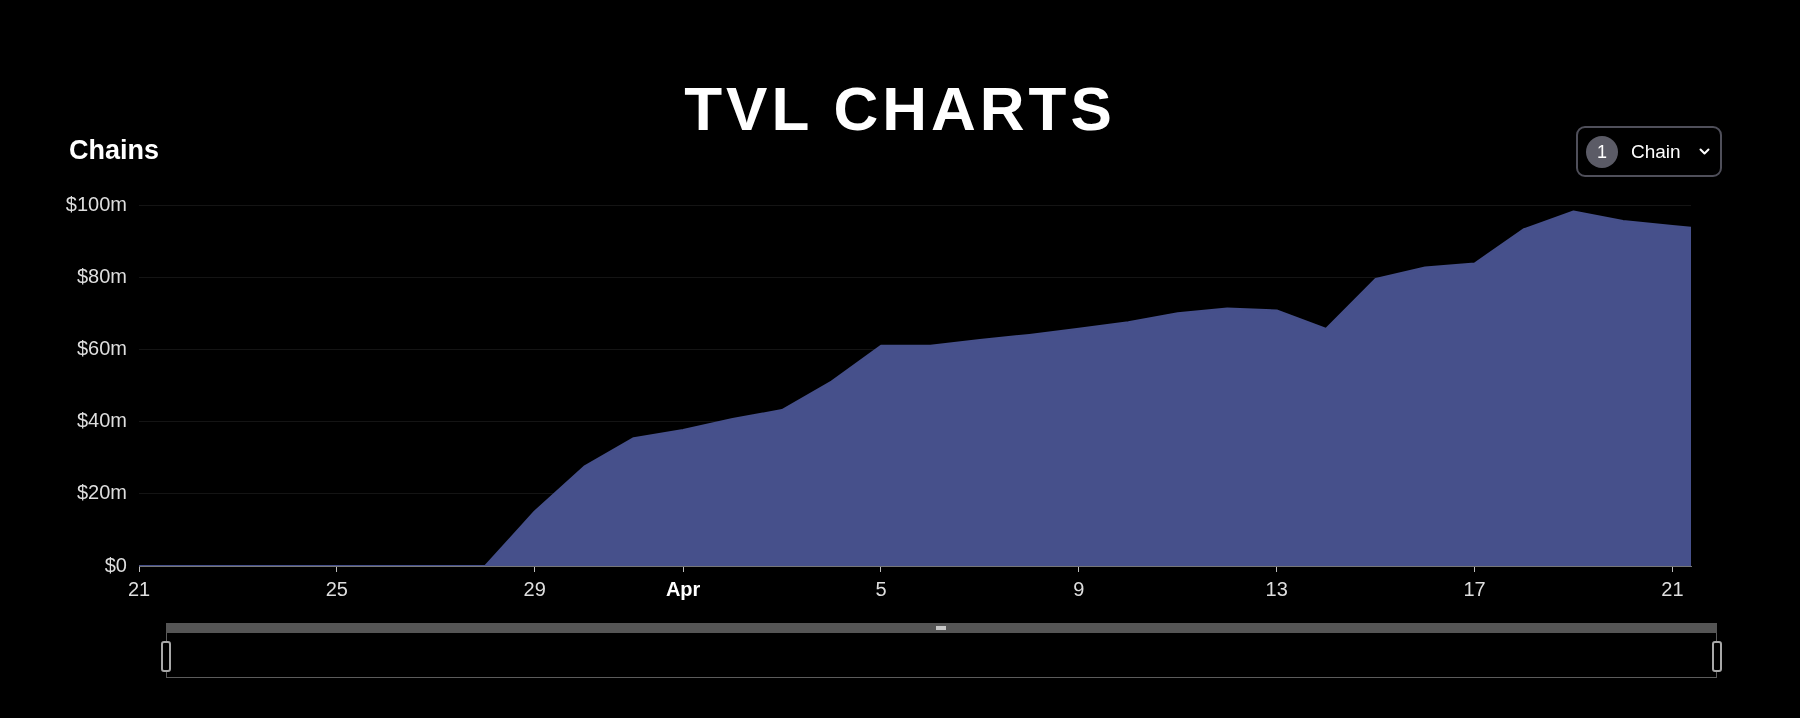  What do you see at coordinates (115, 564) in the screenshot?
I see `y-tick-label: $0` at bounding box center [115, 564].